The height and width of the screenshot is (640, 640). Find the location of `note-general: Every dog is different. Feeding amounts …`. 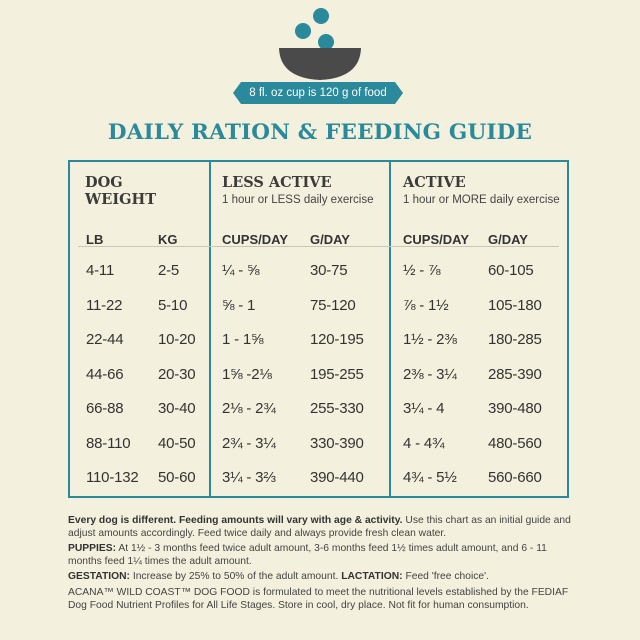

note-general: Every dog is different. Feeding amounts … is located at coordinates (319, 527).